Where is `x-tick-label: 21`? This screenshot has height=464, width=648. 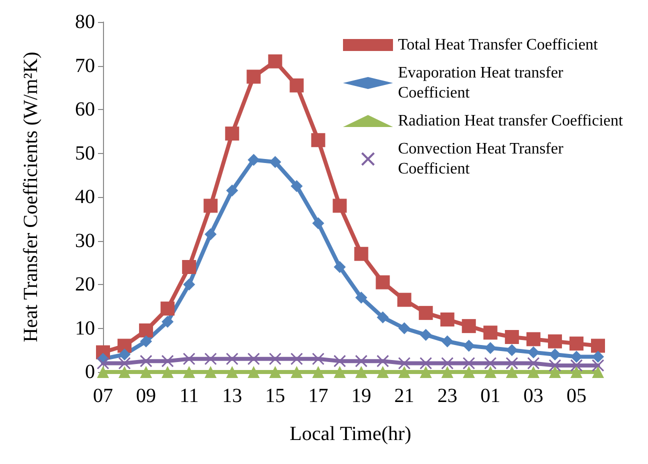
x-tick-label: 21 is located at coordinates (404, 396).